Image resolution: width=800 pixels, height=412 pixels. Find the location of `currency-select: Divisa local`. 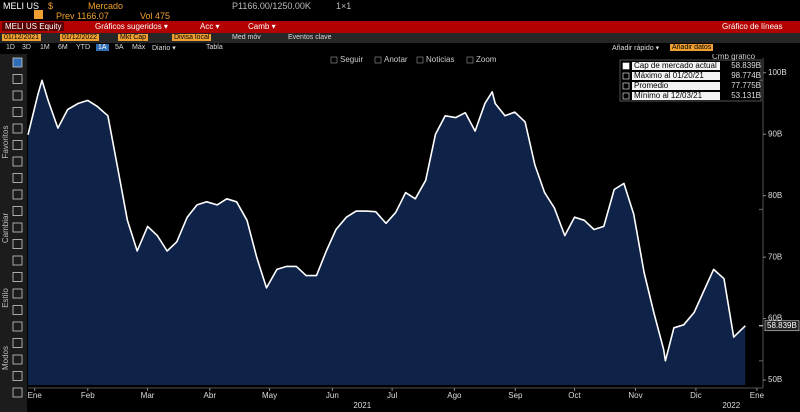

currency-select: Divisa local is located at coordinates (192, 37).